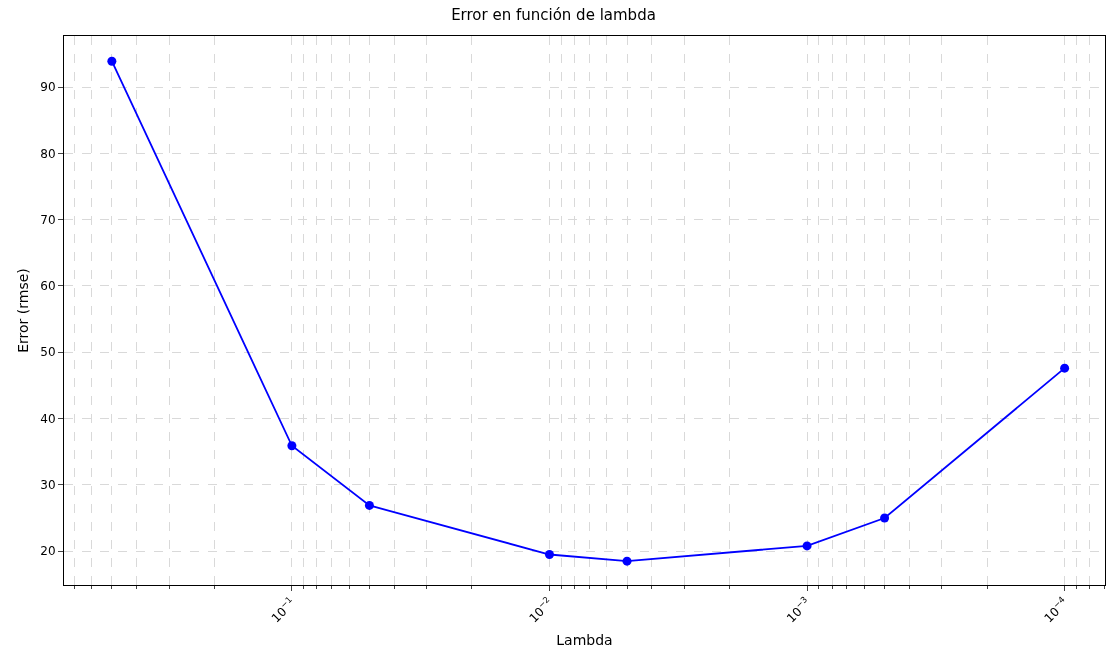  Describe the element at coordinates (48, 87) in the screenshot. I see `y-tick-label: 90` at that location.